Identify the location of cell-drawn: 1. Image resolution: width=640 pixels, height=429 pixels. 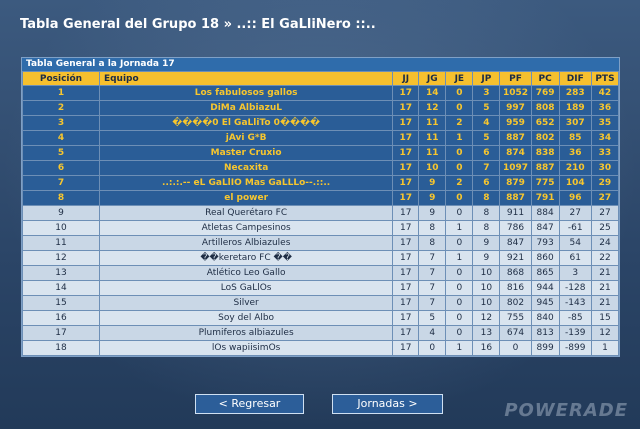
(459, 348).